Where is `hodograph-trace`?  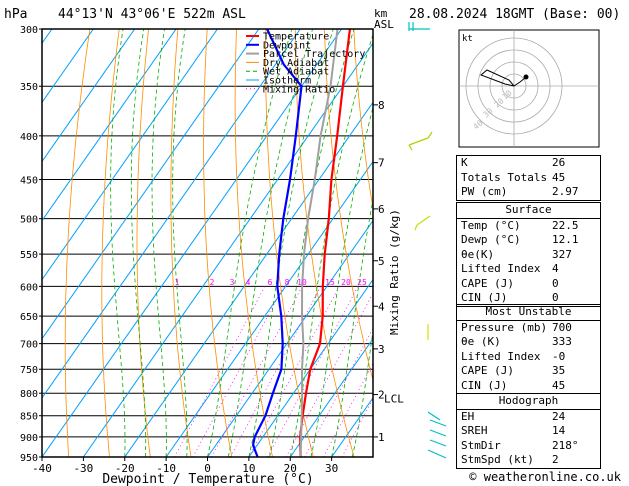 hodograph-trace is located at coordinates (497, 78).